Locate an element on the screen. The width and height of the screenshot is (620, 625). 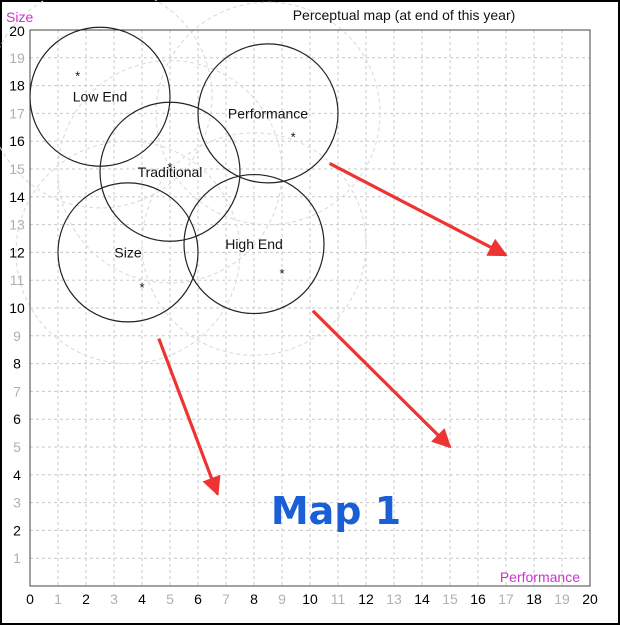
x-tick-label: 10 is located at coordinates (310, 599).